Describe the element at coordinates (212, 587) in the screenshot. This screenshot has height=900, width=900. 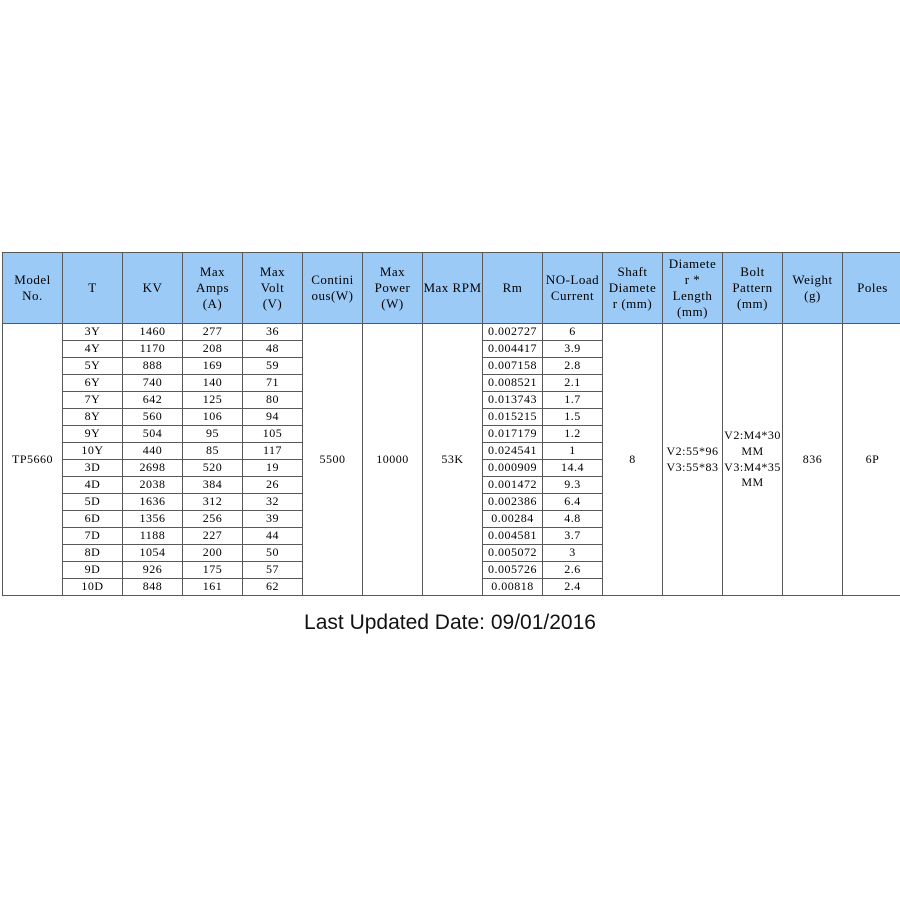
I see `cell-max-amps: 161` at that location.